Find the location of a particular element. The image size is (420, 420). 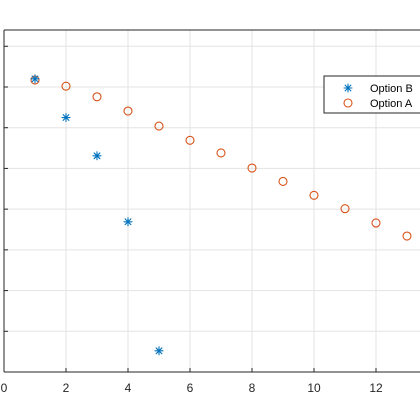

x-tick-label: 6 is located at coordinates (190, 388).